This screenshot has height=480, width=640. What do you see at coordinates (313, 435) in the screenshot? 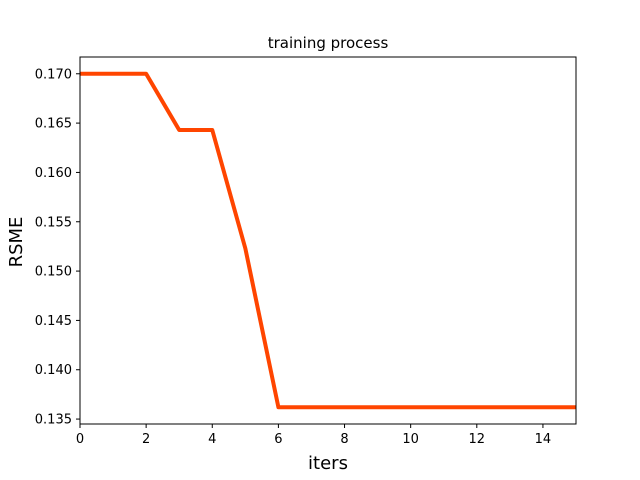
I see `x-axis: 0 2 4 6 8 10 12 14` at bounding box center [313, 435].